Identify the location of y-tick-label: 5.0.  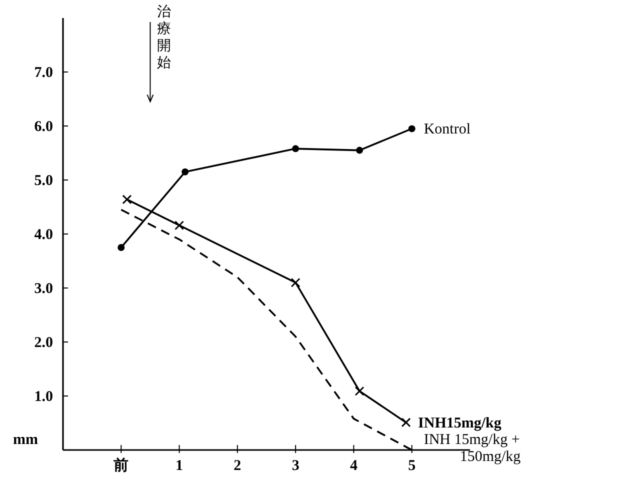
(43, 181).